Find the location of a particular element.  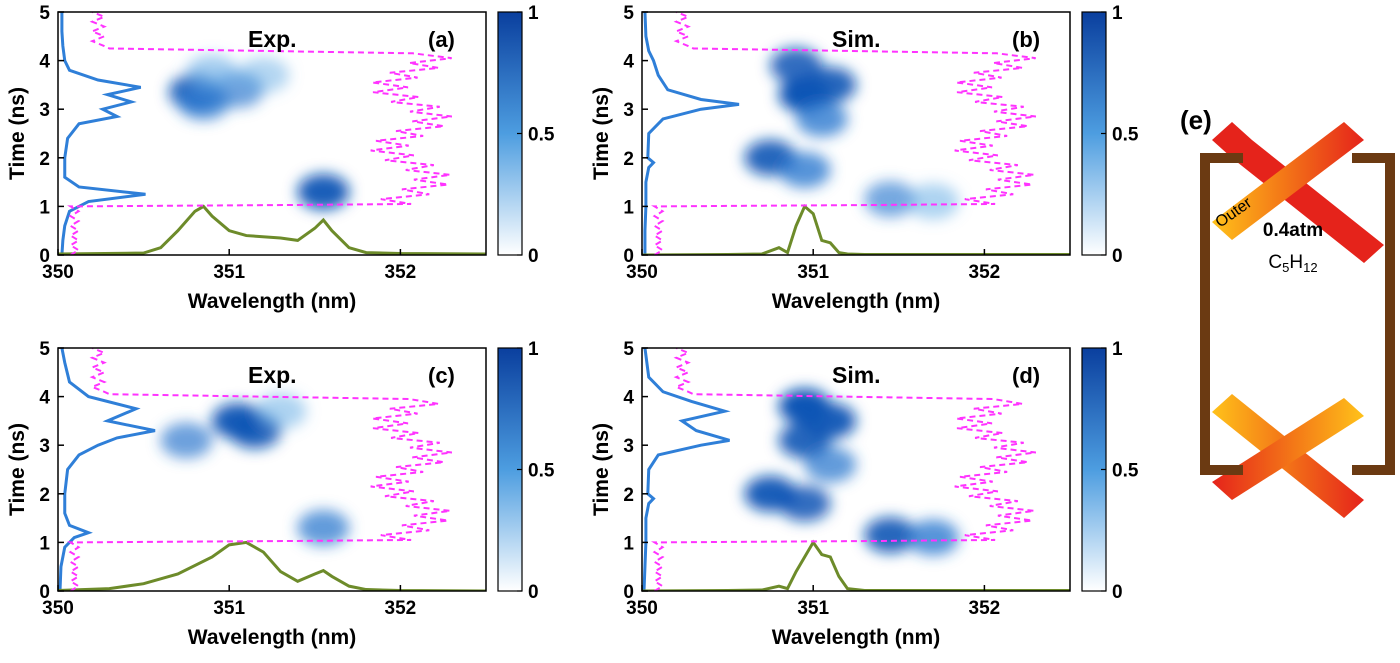

gas-label: C5H12 is located at coordinates (1292, 263).